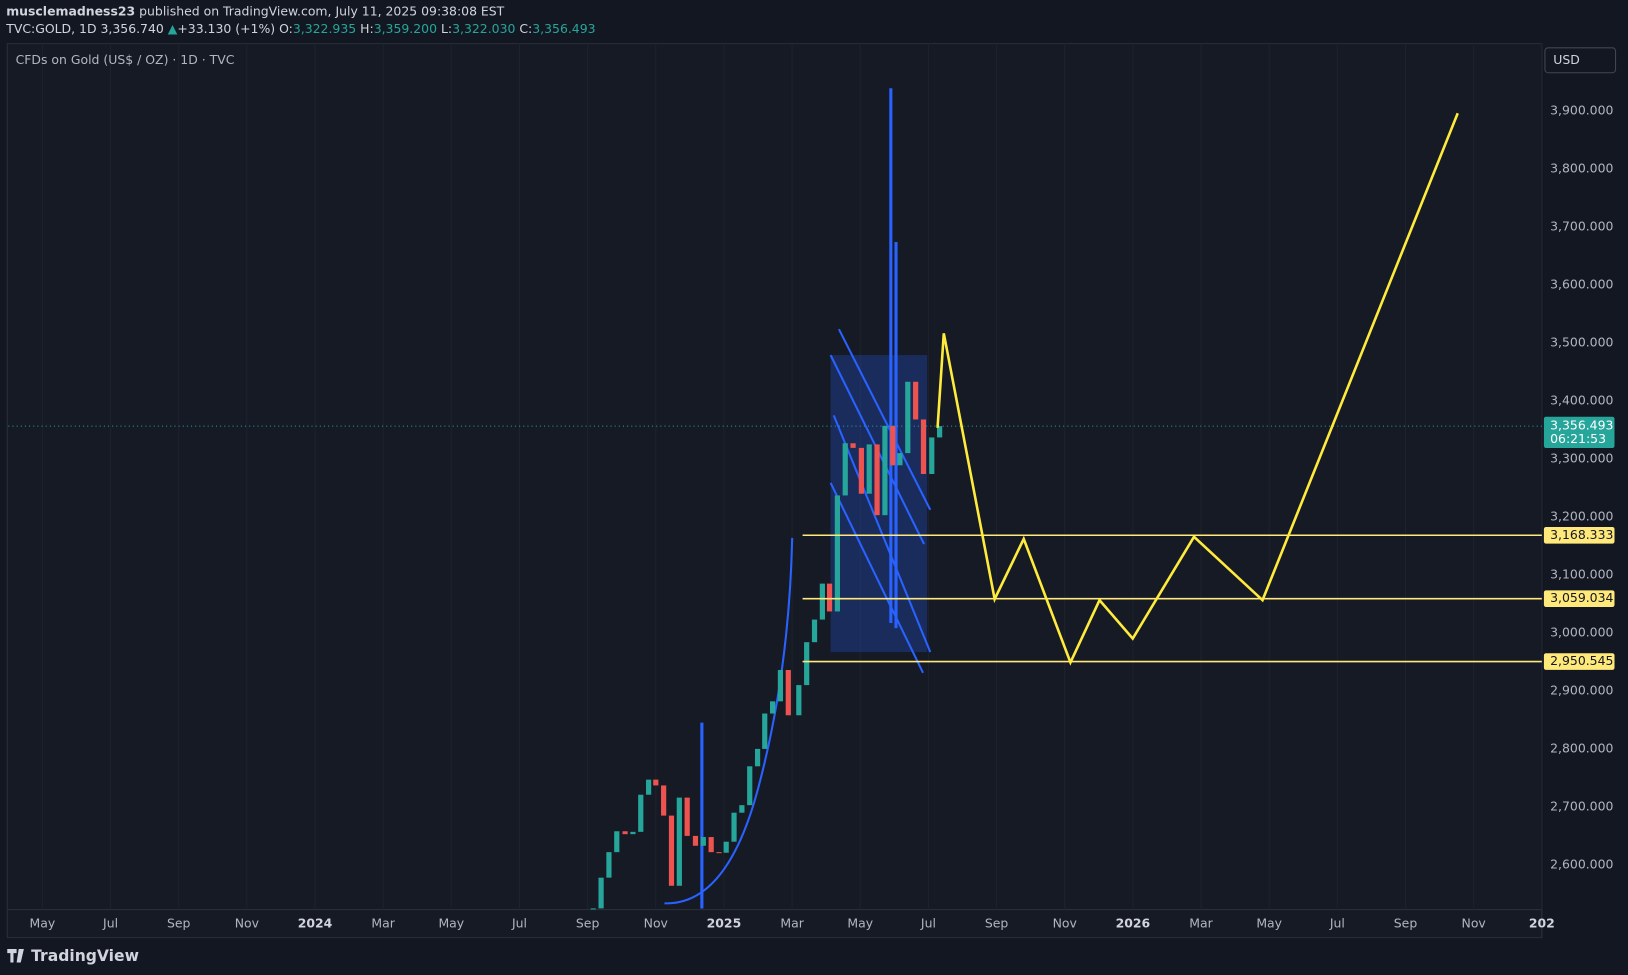 This screenshot has width=1628, height=975. Describe the element at coordinates (563, 28) in the screenshot. I see `close: 3,356.493` at that location.